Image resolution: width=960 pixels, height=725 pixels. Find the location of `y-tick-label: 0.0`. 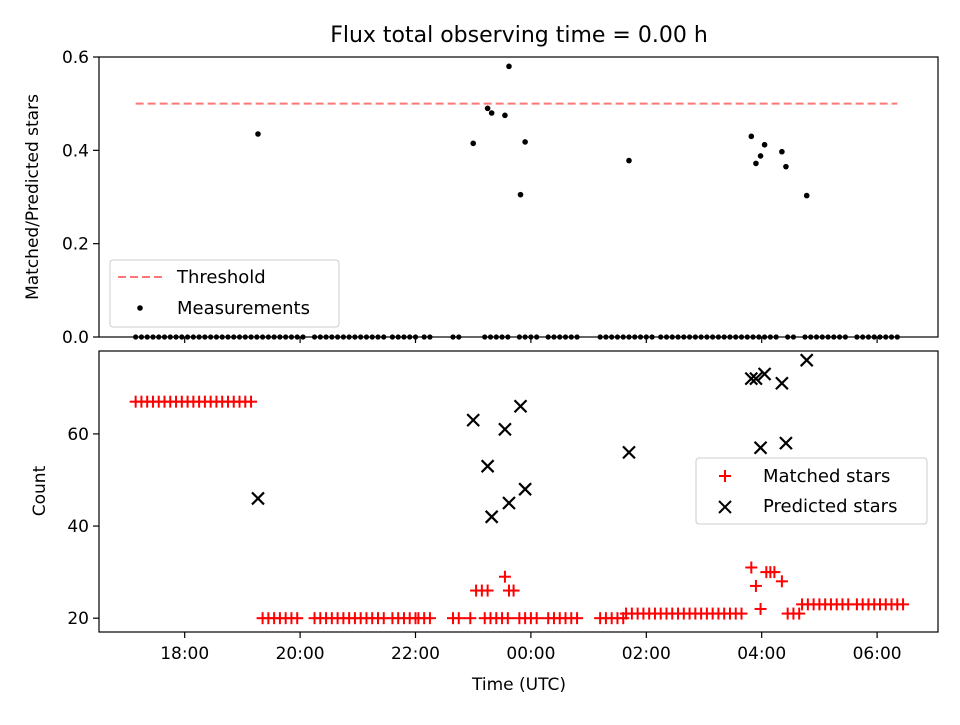

y-tick-label: 0.0 is located at coordinates (75, 338).